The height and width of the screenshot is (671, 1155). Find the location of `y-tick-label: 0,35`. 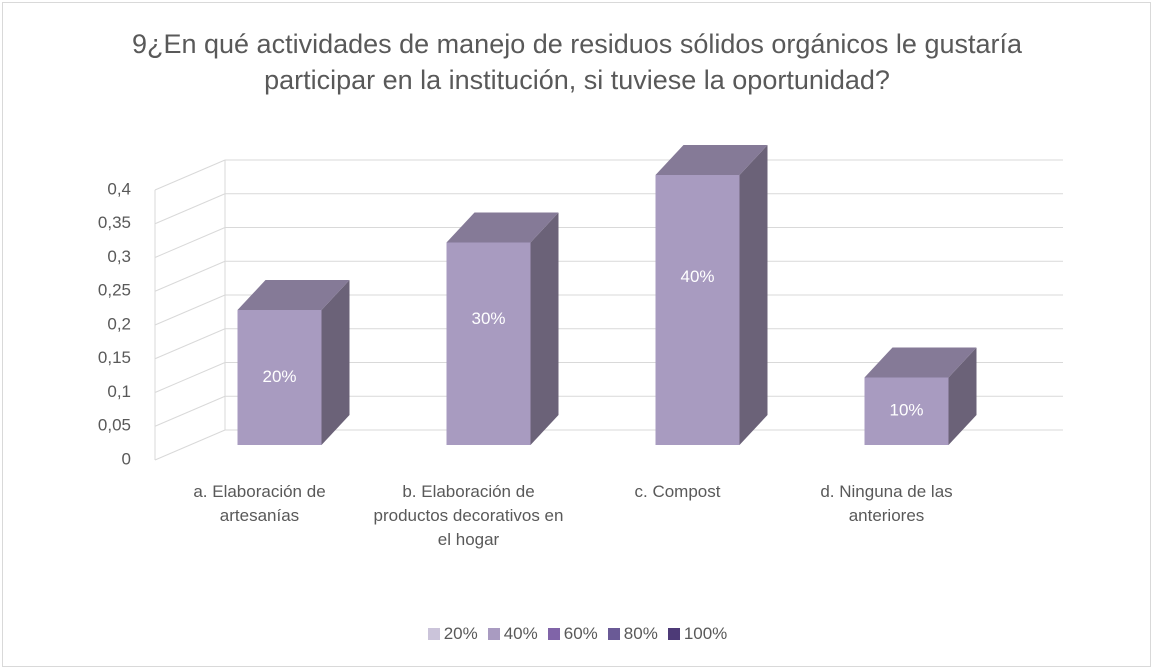

y-tick-label: 0,35 is located at coordinates (114, 222).